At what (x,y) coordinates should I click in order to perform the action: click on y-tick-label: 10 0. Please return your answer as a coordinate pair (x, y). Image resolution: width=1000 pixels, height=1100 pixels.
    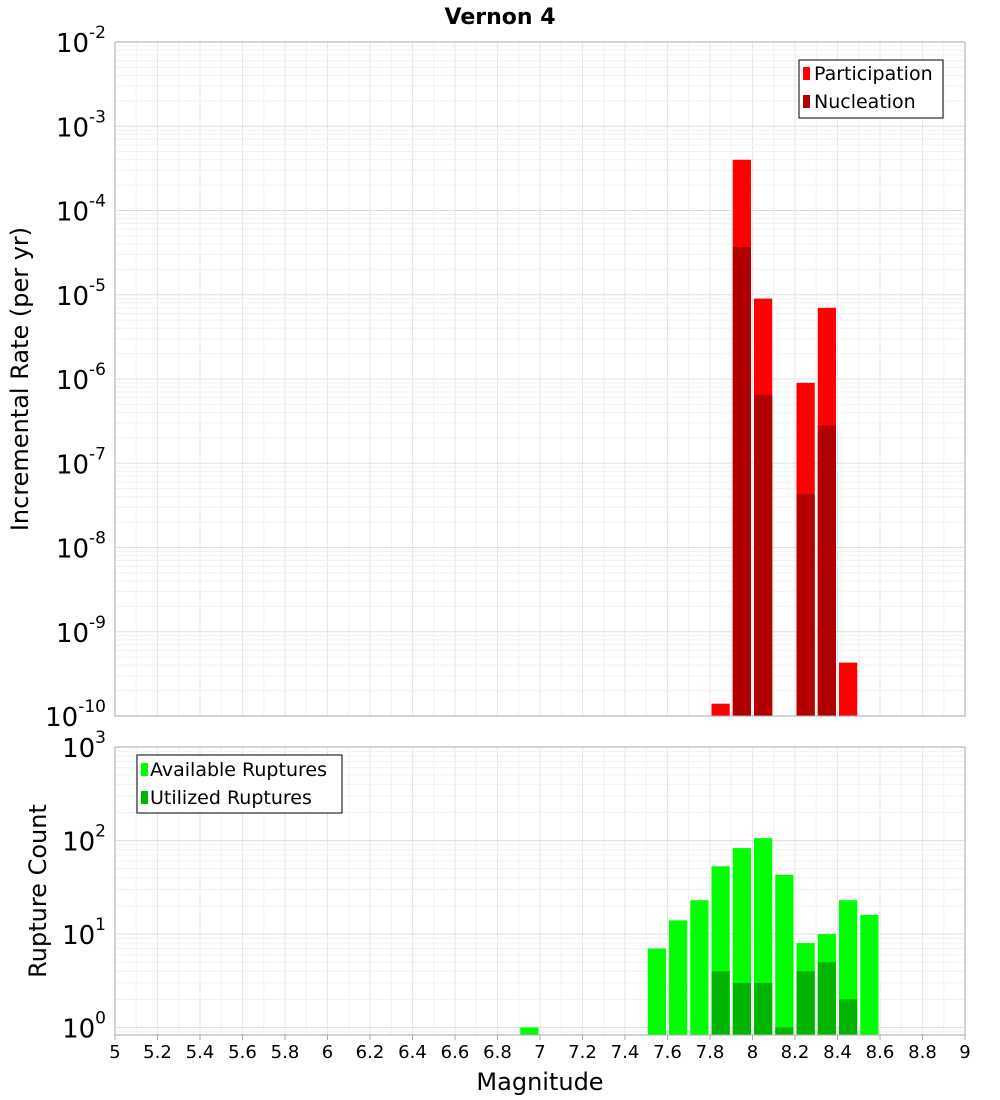
    Looking at the image, I should click on (84, 1027).